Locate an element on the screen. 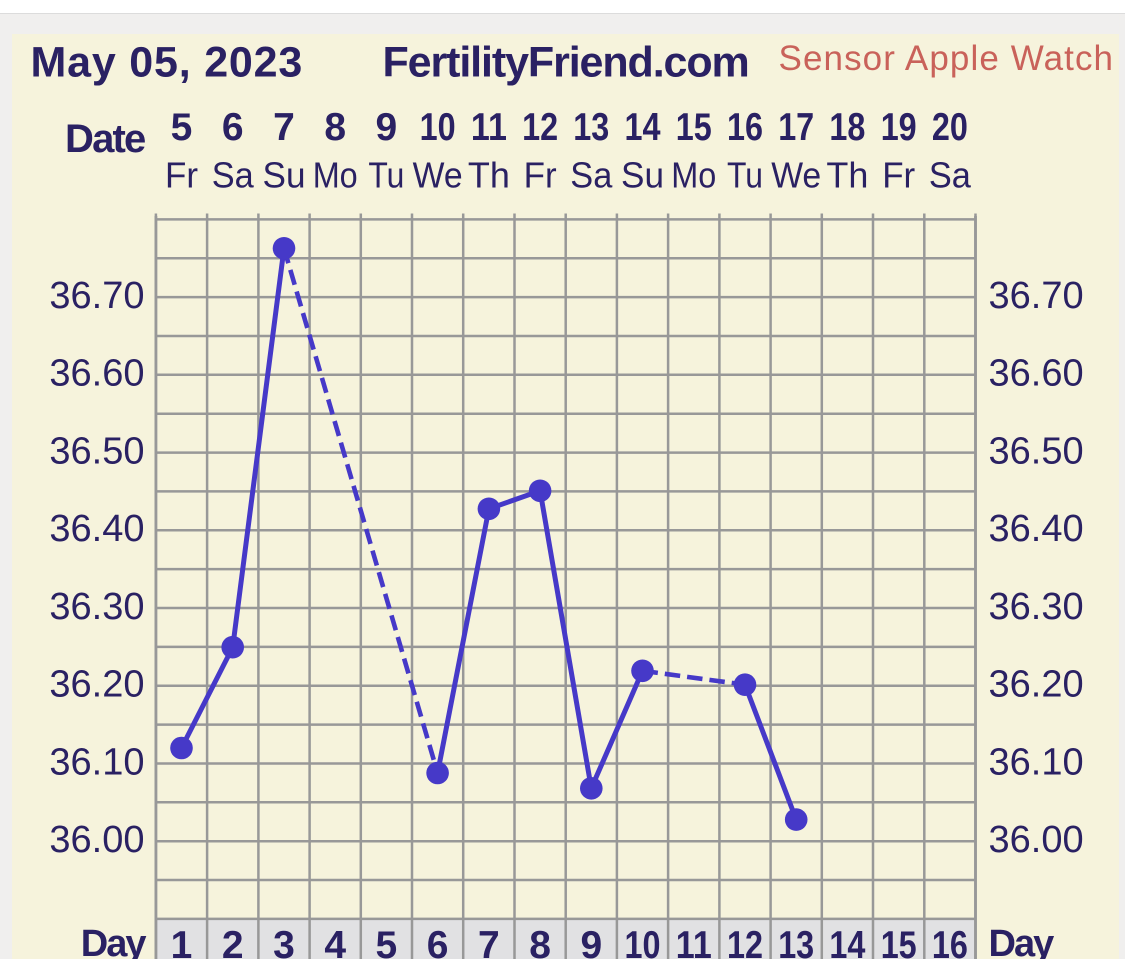 This screenshot has height=964, width=1125. svg-text: Sensor Apple Watch is located at coordinates (947, 58).